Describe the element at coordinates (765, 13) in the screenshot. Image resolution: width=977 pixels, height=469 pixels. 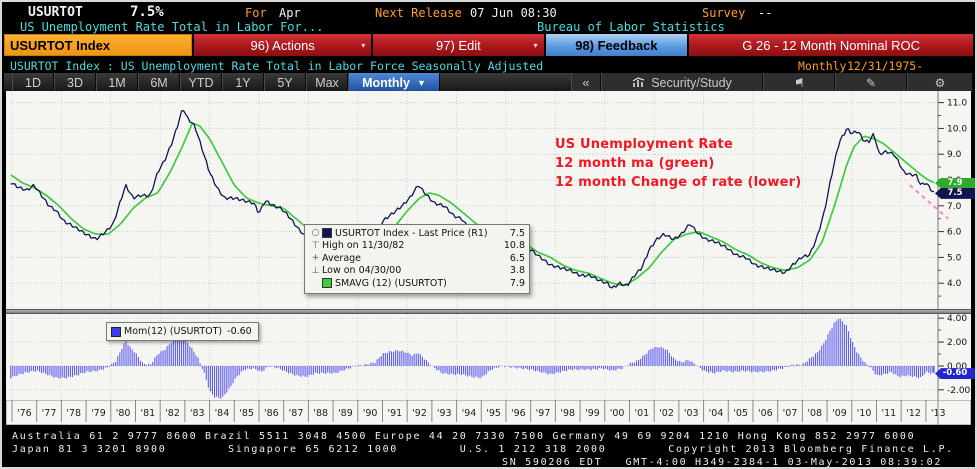
I see `survey-value: --` at that location.